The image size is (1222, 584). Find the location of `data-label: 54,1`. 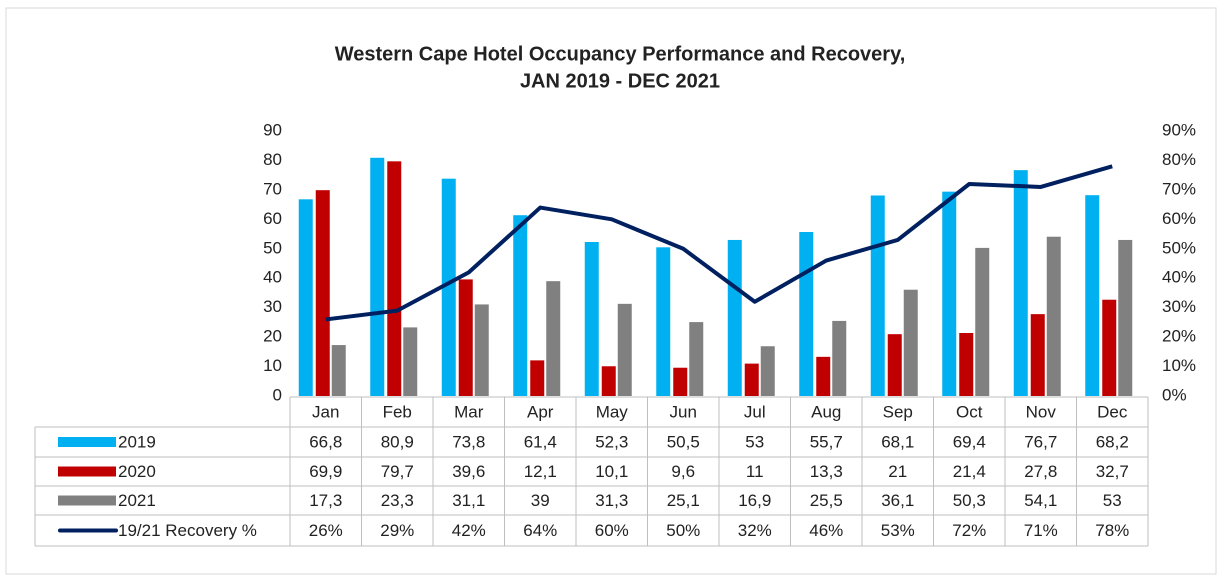

data-label: 54,1 is located at coordinates (1040, 500).